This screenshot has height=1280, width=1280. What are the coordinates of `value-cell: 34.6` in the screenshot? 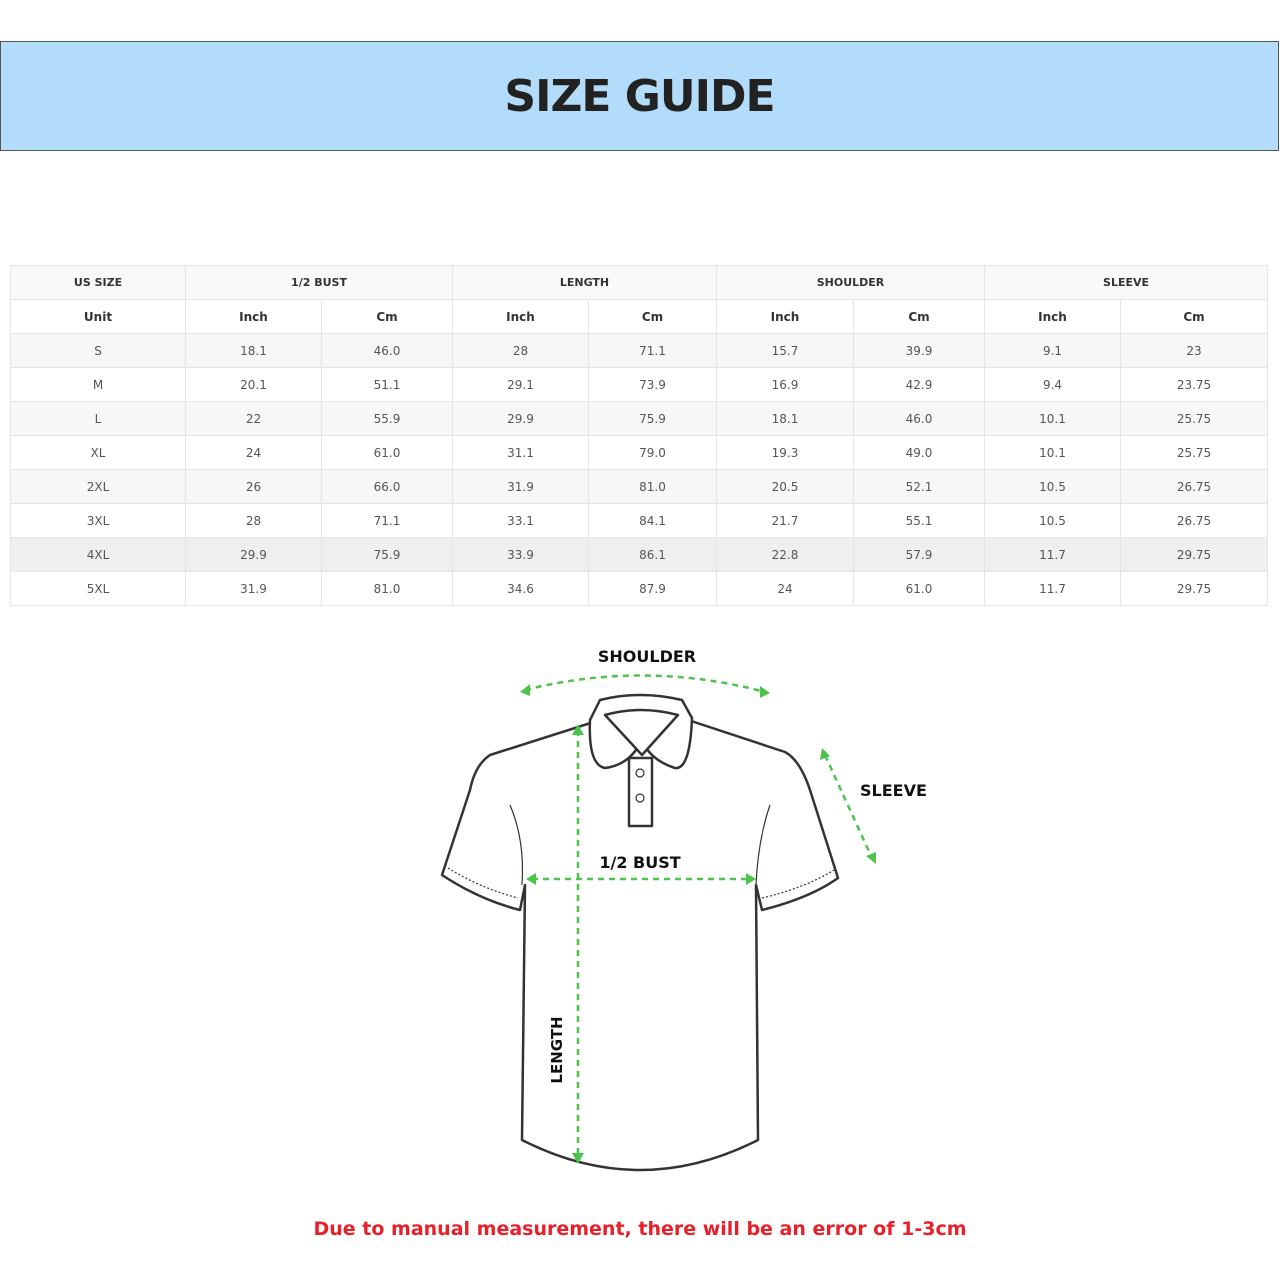 It's located at (520, 588).